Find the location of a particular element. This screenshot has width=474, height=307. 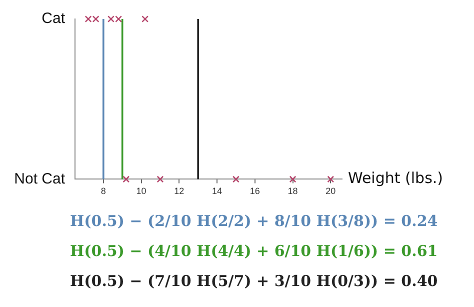

y-tick-label: Not Cat is located at coordinates (40, 179).